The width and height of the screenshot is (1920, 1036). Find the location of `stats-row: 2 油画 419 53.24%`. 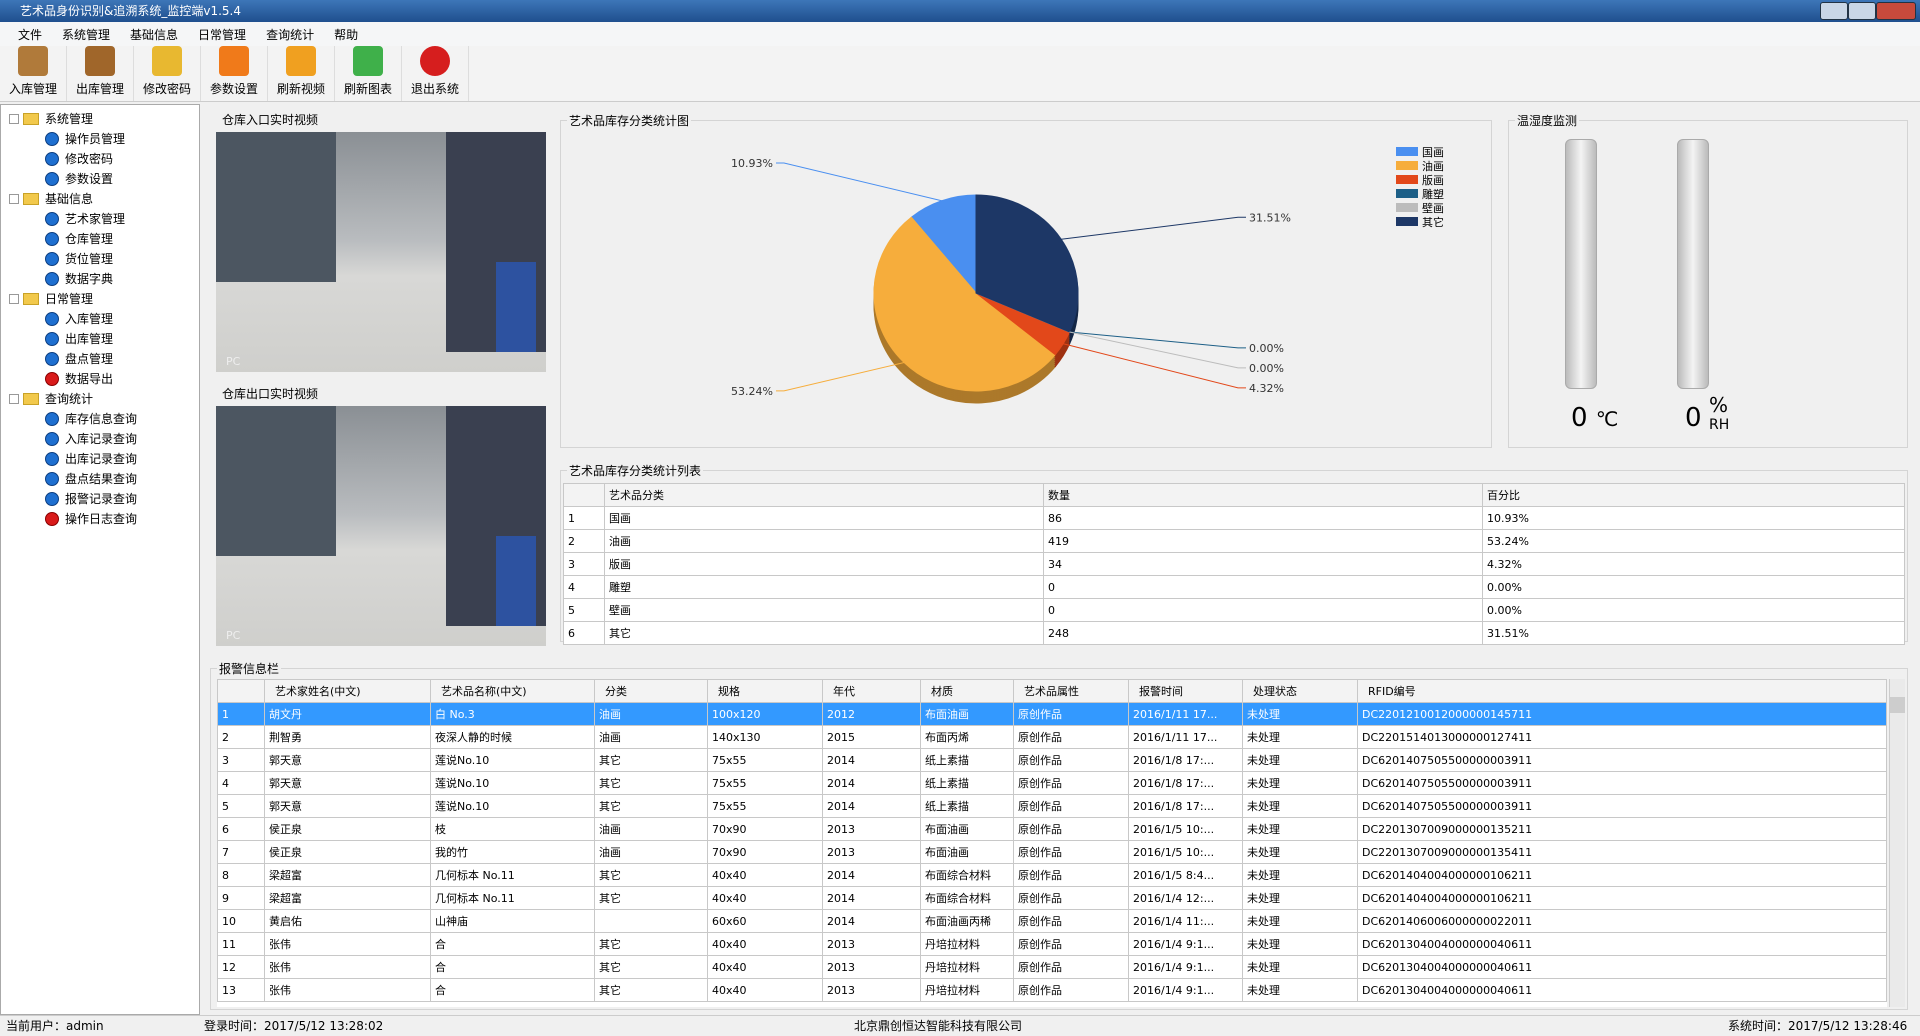

stats-row: 2 油画 419 53.24% is located at coordinates (1234, 541).